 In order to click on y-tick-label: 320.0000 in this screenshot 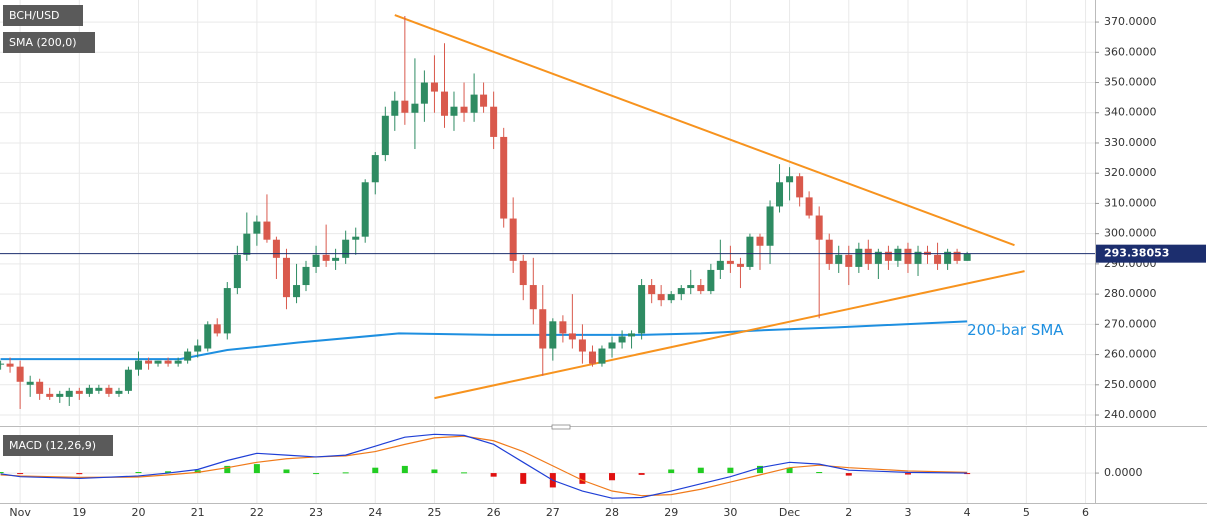, I will do `click(1130, 172)`.